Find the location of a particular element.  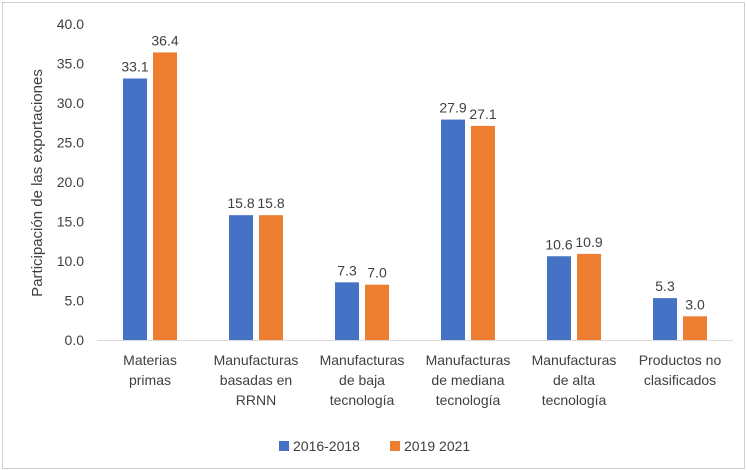

category-label: clasificados is located at coordinates (680, 380).